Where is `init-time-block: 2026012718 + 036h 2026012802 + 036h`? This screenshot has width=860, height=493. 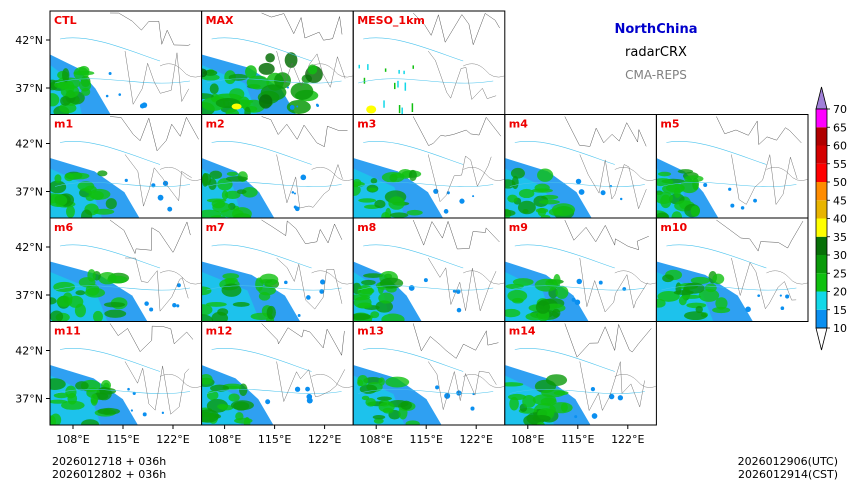
init-time-block: 2026012718 + 036h 2026012802 + 036h is located at coordinates (109, 468).